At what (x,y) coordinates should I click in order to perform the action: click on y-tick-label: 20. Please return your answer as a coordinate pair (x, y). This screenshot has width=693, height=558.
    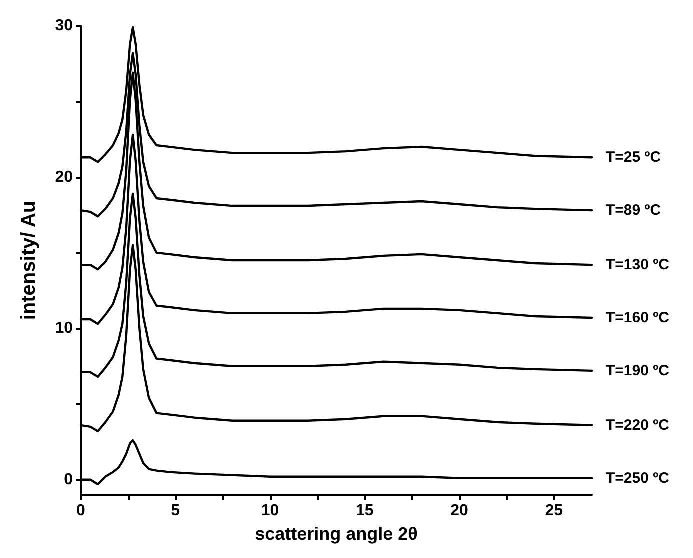
    Looking at the image, I should click on (64, 177).